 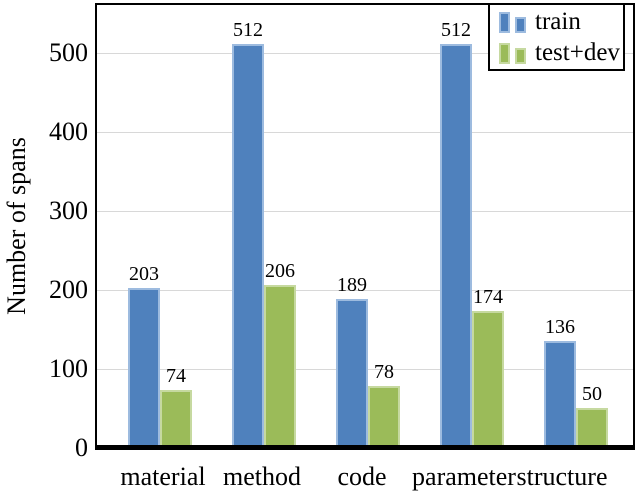 I want to click on bar-value-label-train-code: 189, so click(x=352, y=285).